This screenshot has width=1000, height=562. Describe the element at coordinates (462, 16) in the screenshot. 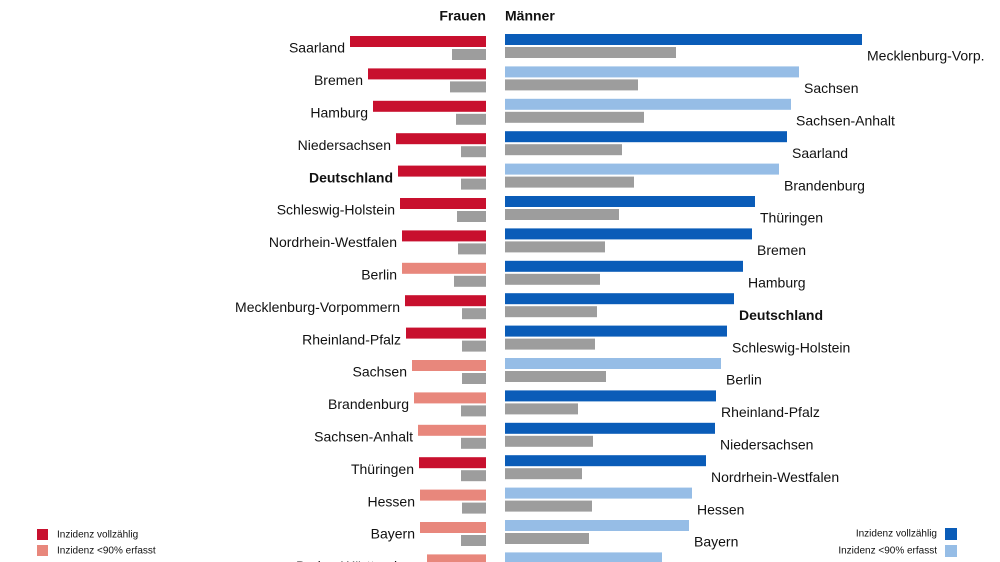

I see `chart-title: Frauen` at that location.